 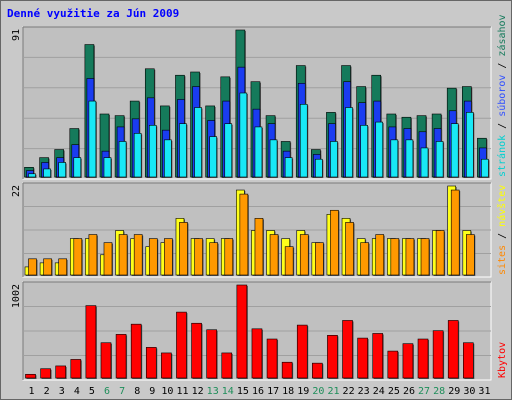 What do you see at coordinates (502, 206) in the screenshot?
I see `legend-entry: návštev` at bounding box center [502, 206].